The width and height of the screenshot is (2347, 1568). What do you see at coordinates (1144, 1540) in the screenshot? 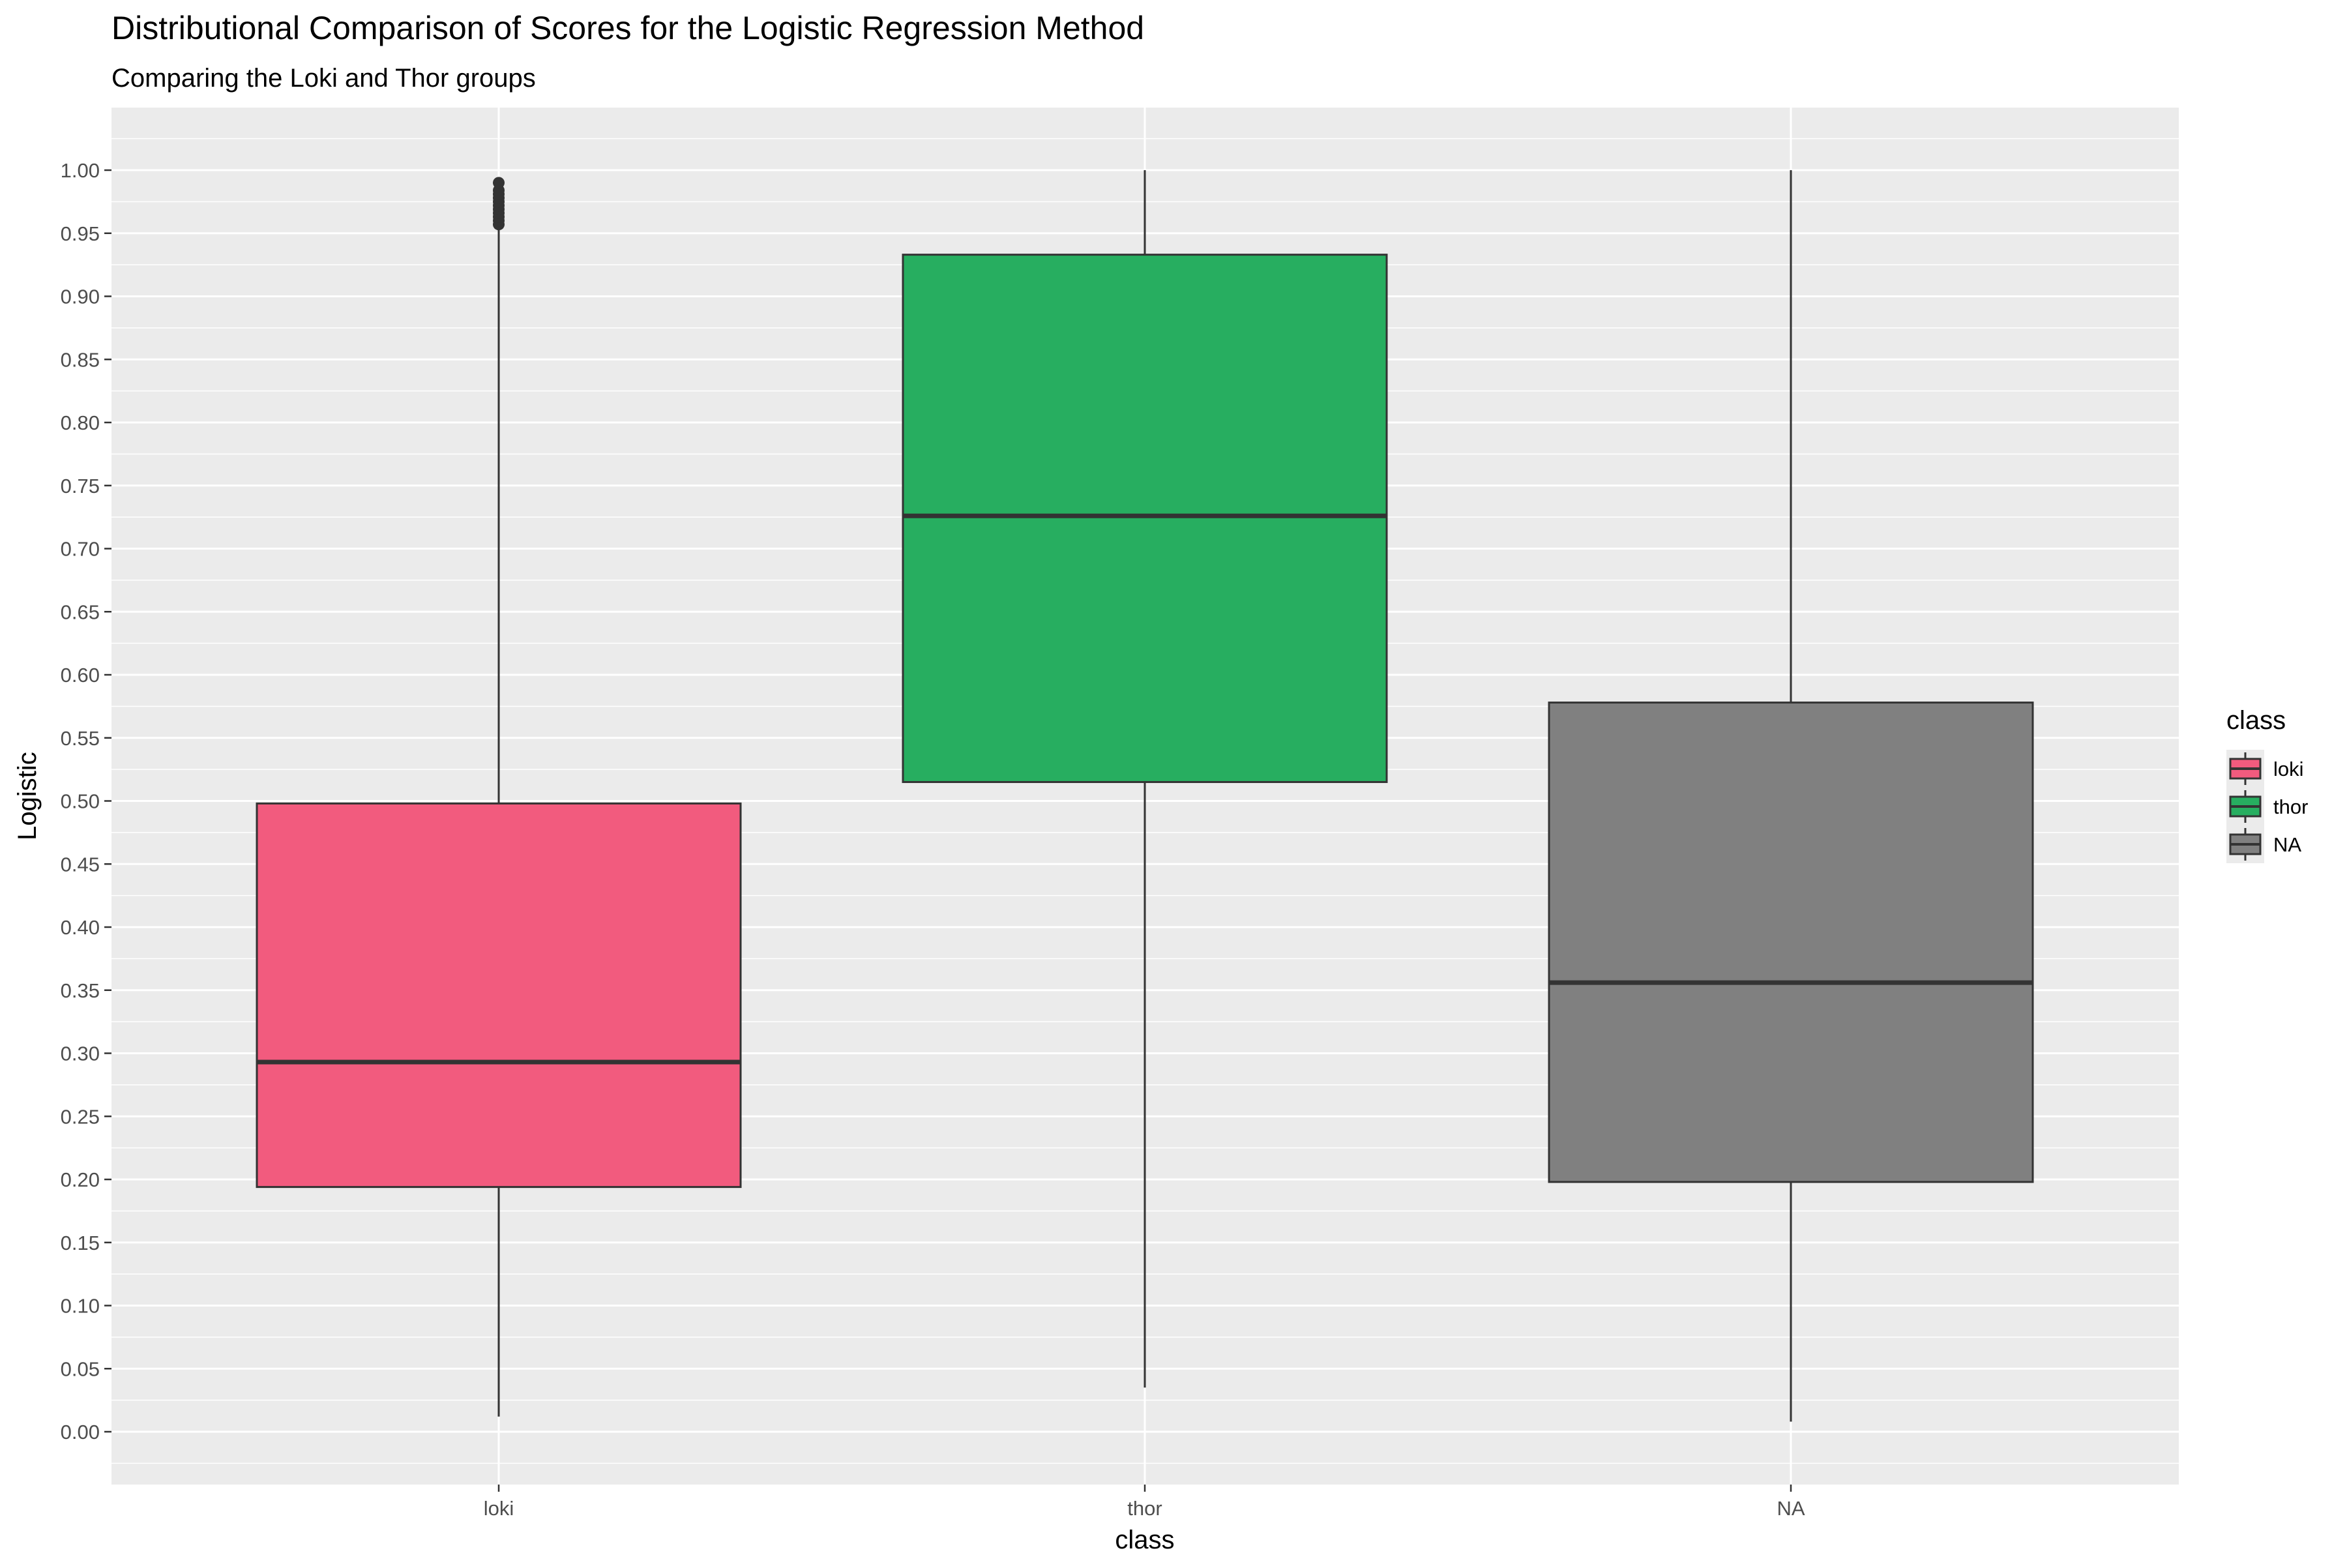
I see `x-axis-label: class` at bounding box center [1144, 1540].